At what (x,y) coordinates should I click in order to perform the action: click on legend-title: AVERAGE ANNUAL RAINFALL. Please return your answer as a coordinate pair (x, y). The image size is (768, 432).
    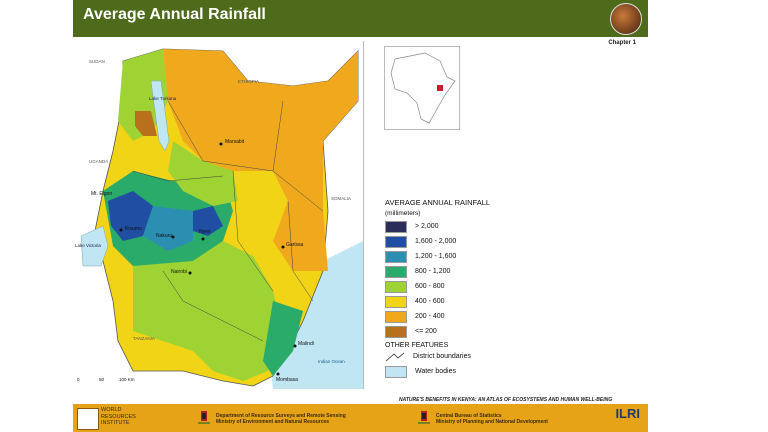
    Looking at the image, I should click on (438, 202).